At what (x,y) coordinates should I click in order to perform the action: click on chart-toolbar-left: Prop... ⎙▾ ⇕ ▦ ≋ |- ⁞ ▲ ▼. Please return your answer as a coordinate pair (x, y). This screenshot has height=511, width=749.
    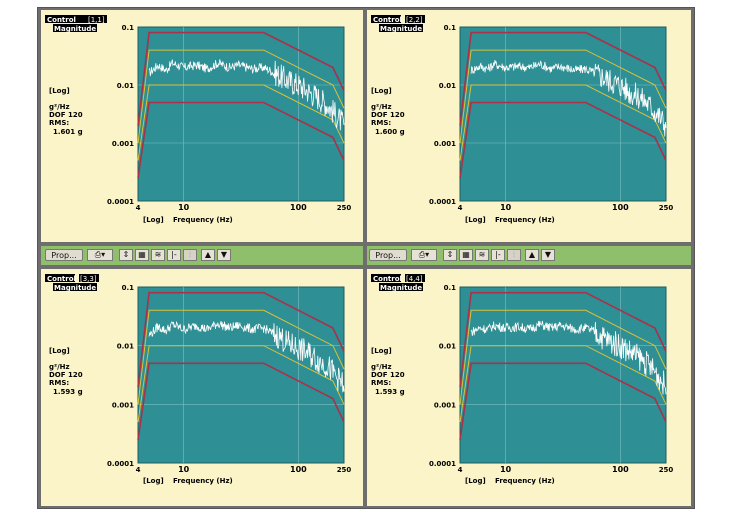
    Looking at the image, I should click on (202, 255).